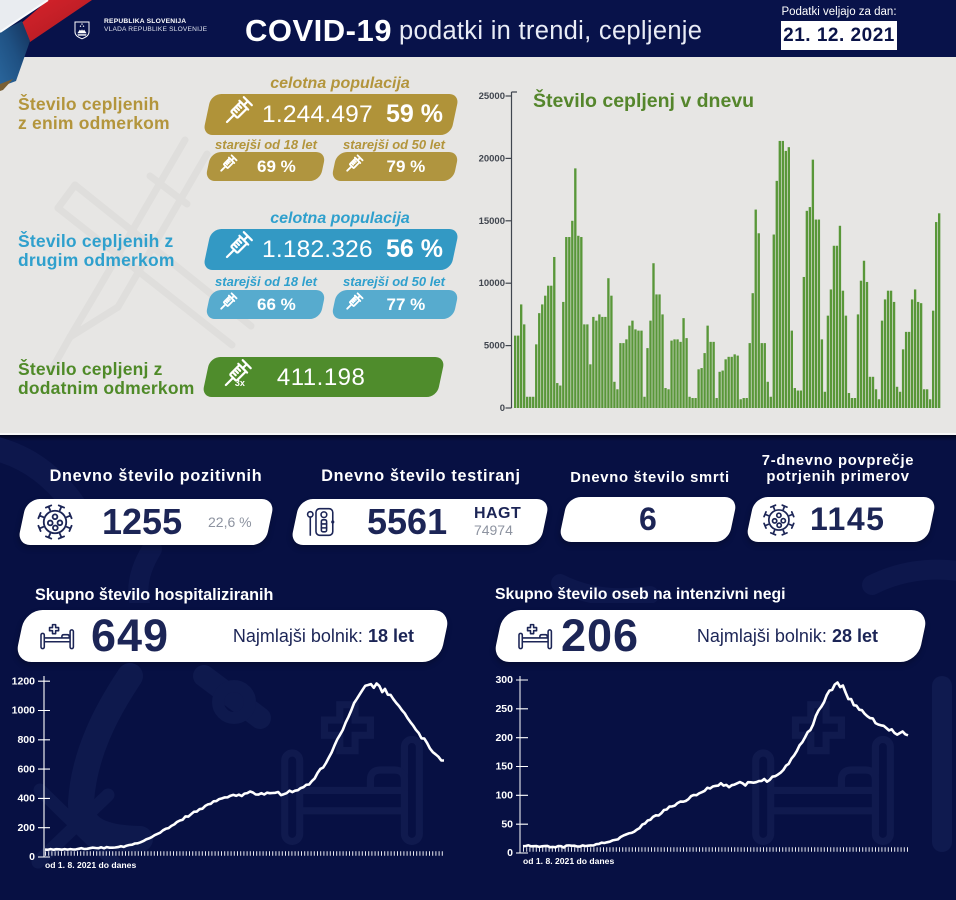  Describe the element at coordinates (504, 680) in the screenshot. I see `svg-text: 300` at that location.